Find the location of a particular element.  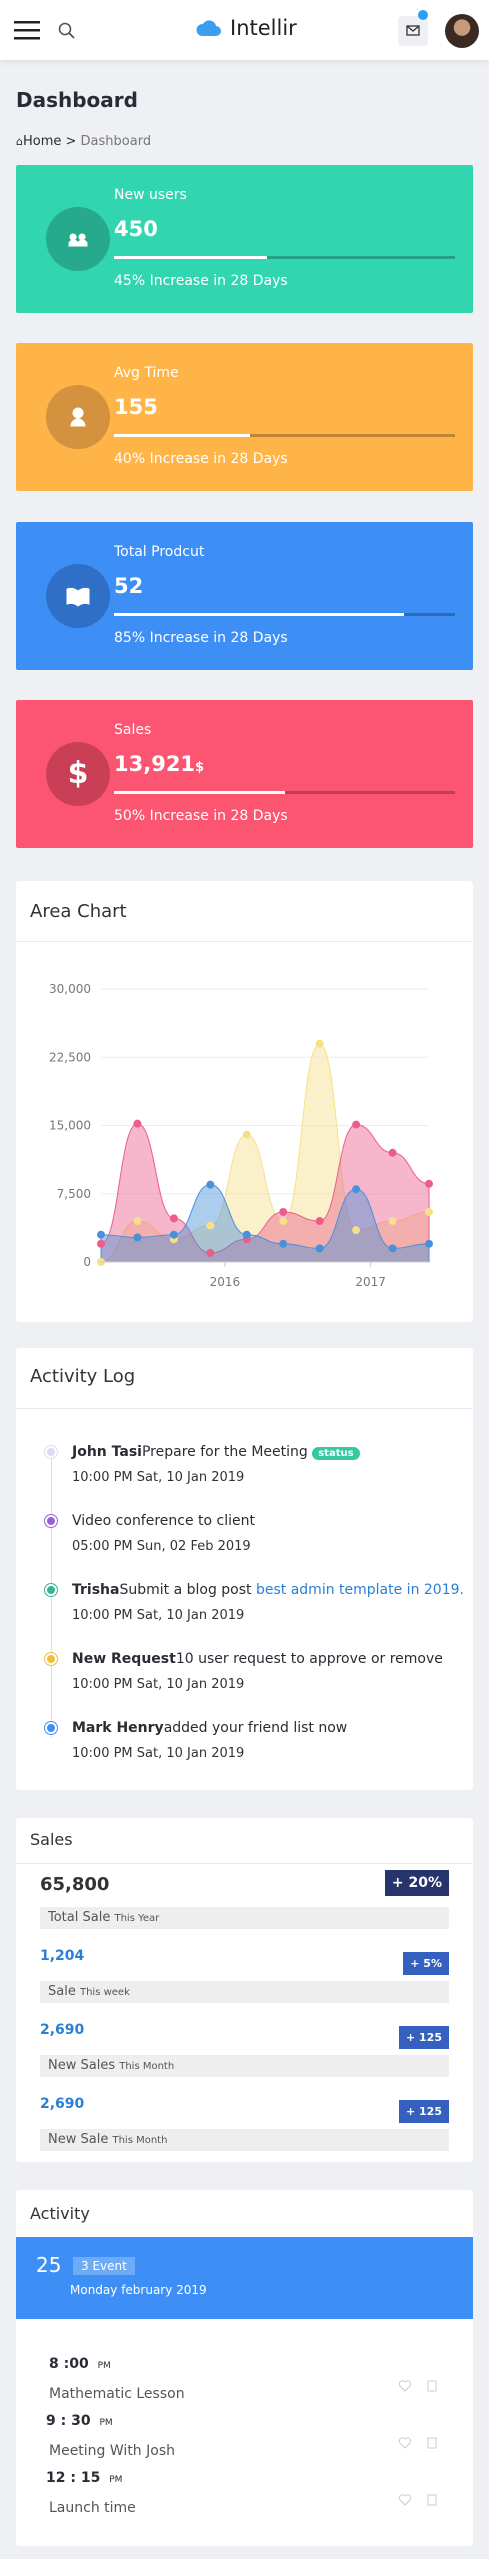

card-footer: 45% Increase in 28 Days is located at coordinates (201, 281).